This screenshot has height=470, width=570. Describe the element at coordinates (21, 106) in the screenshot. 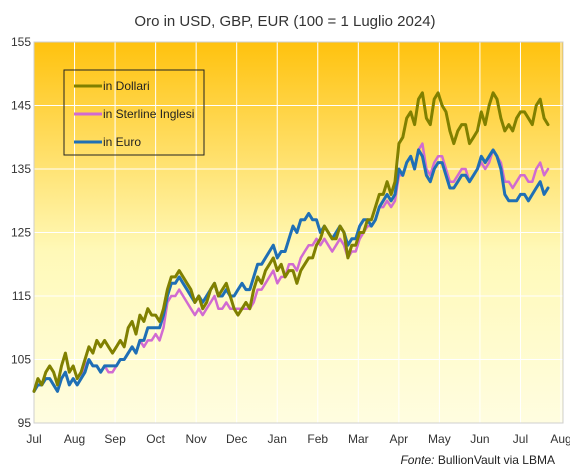

I see `y-tick-label: 145` at that location.